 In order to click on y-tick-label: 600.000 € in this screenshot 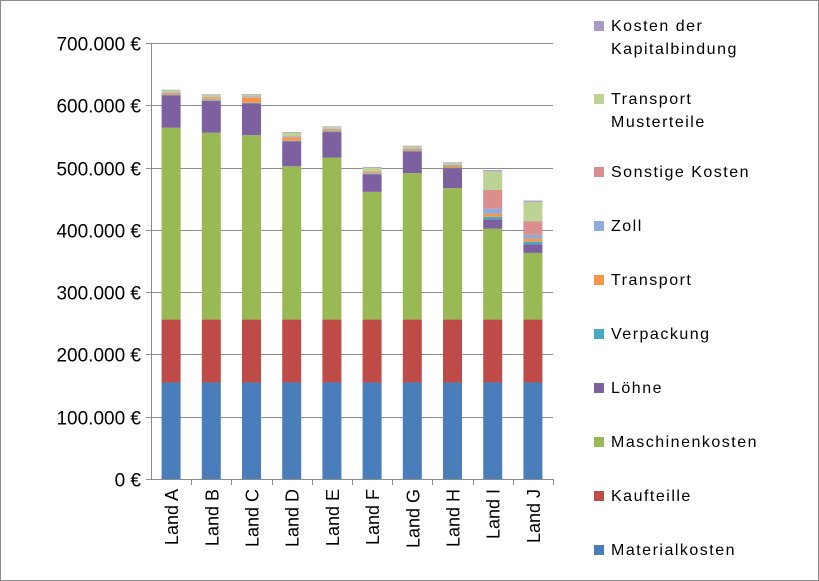, I will do `click(98, 107)`.